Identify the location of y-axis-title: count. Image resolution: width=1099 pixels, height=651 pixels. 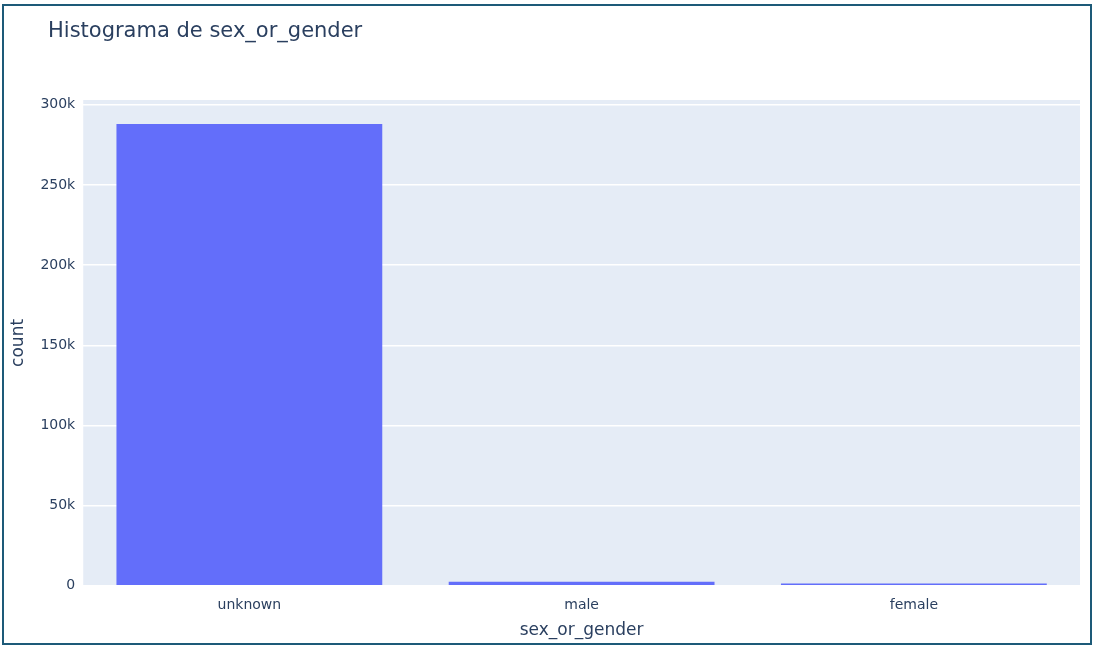
(16, 342).